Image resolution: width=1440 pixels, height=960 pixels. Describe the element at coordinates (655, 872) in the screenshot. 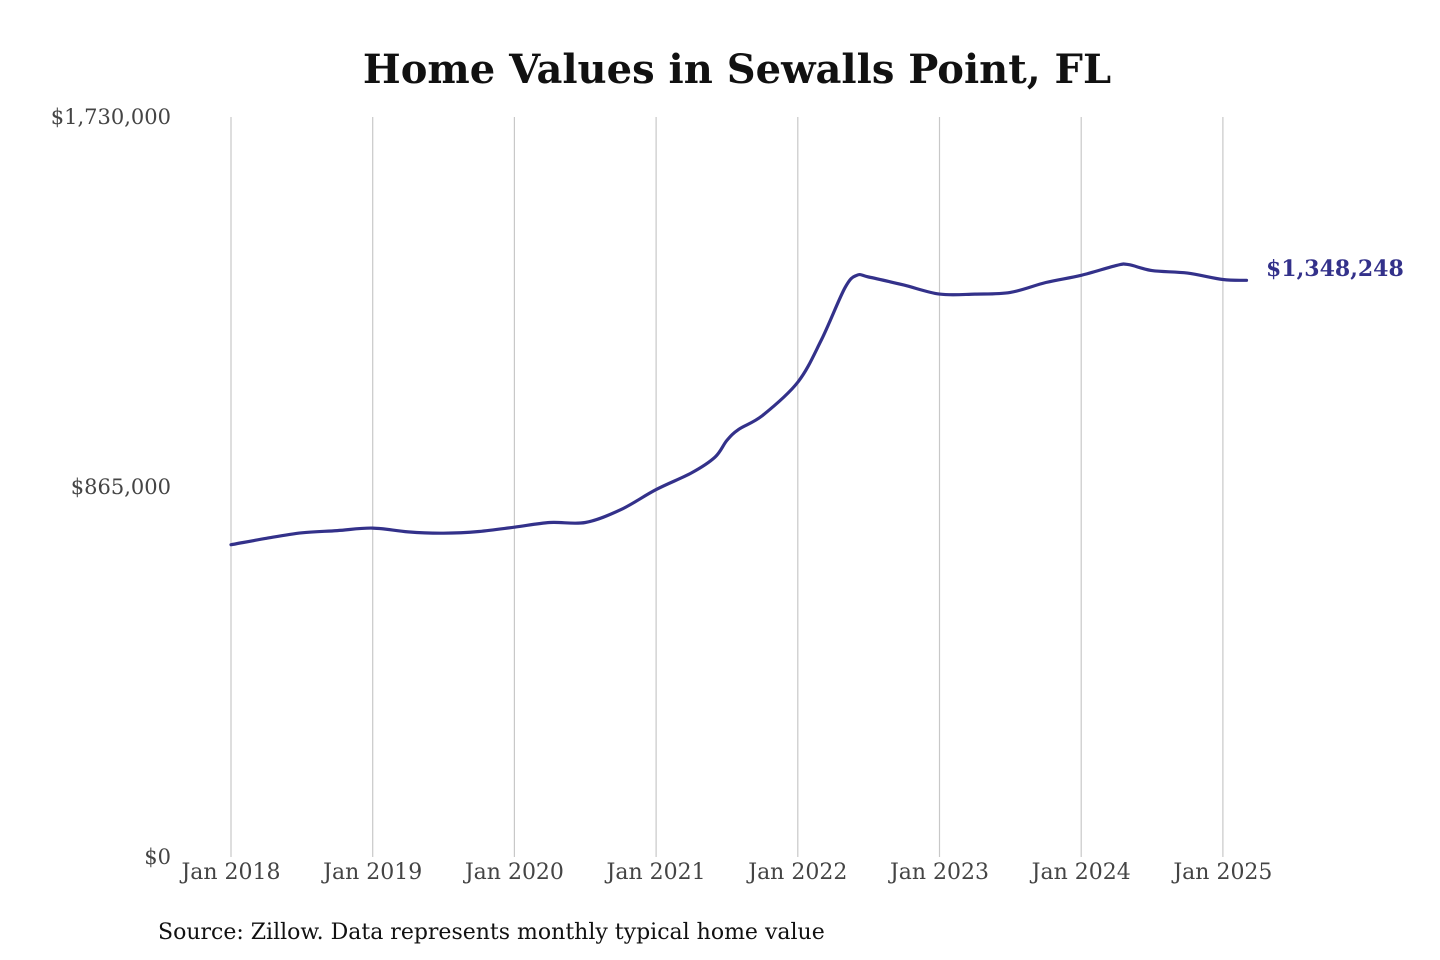

I see `x-tick-label: Jan 2021` at that location.